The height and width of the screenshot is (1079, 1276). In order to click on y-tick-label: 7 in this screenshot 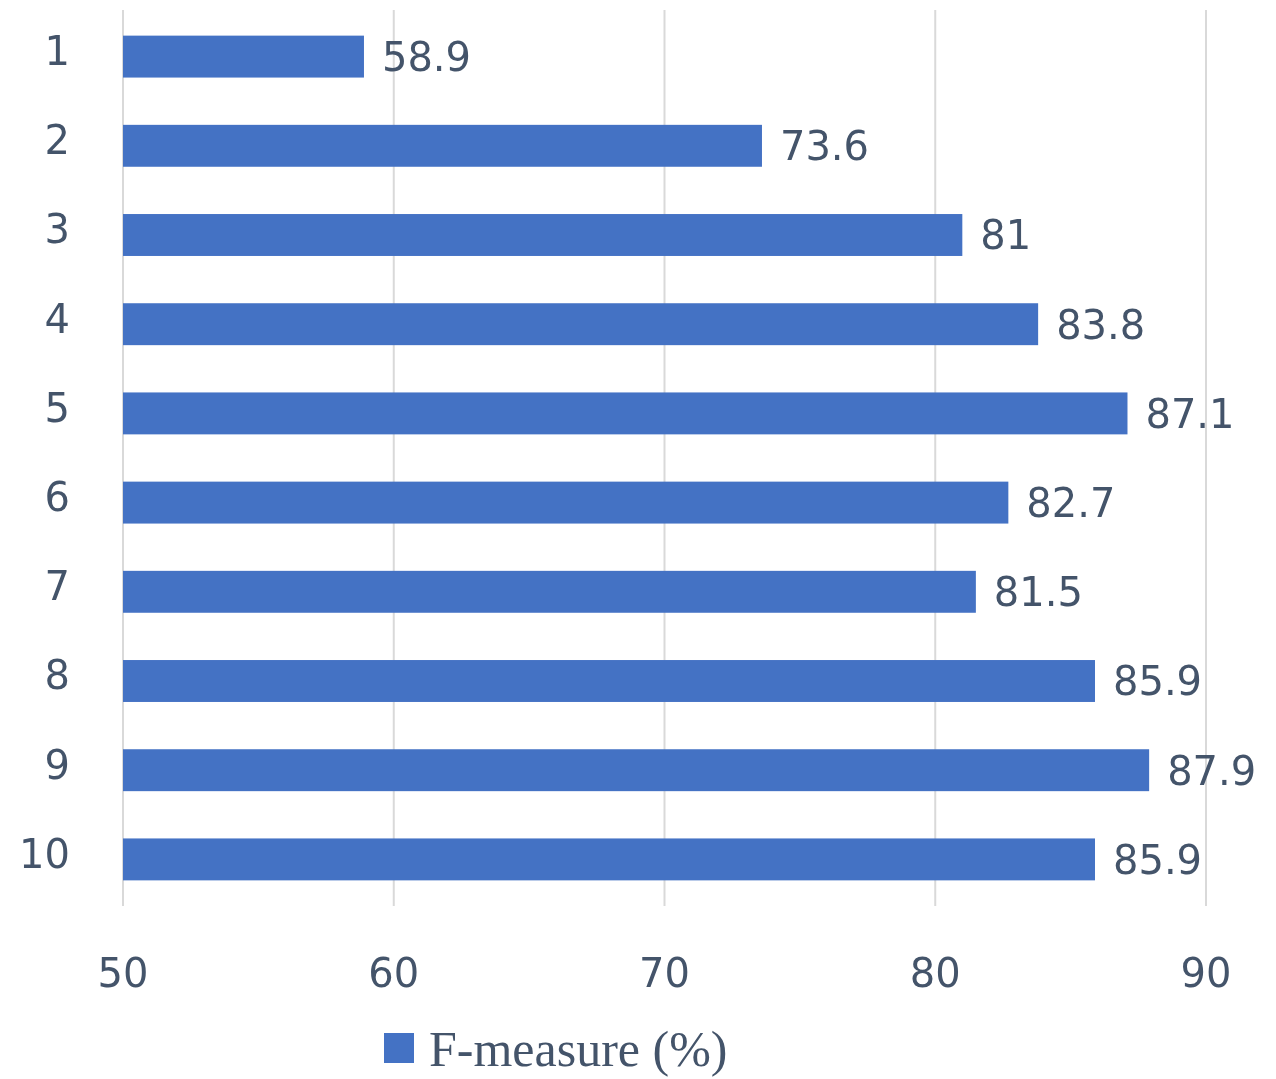, I will do `click(57, 586)`.